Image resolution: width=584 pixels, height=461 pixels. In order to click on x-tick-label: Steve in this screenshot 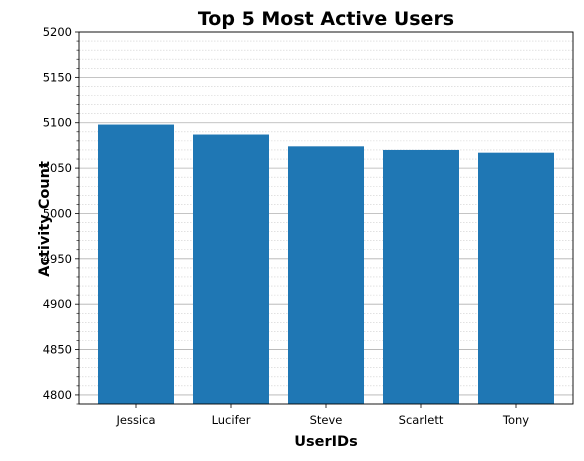, I will do `click(326, 420)`.